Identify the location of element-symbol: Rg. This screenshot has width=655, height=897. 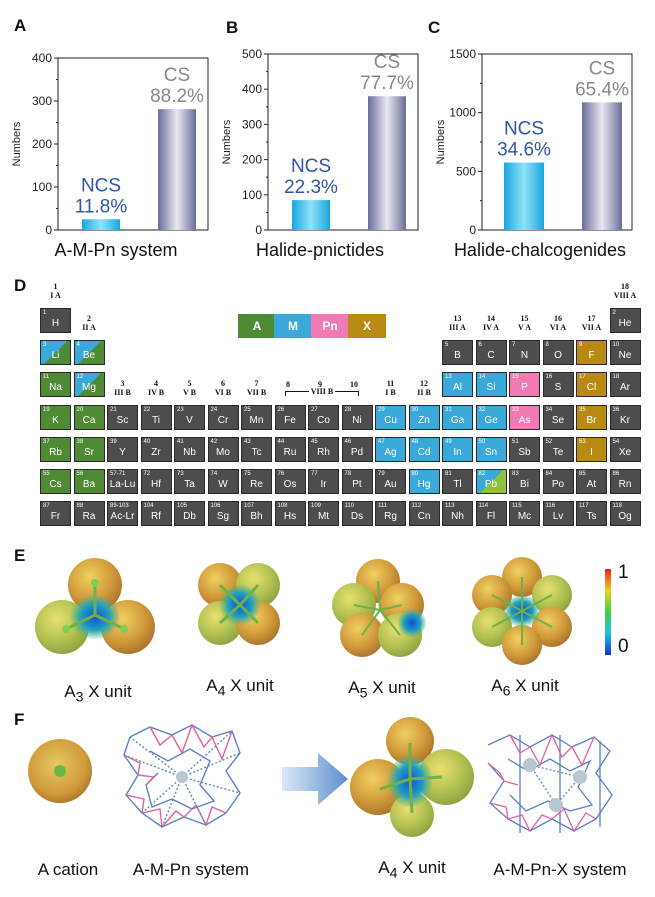
(390, 517).